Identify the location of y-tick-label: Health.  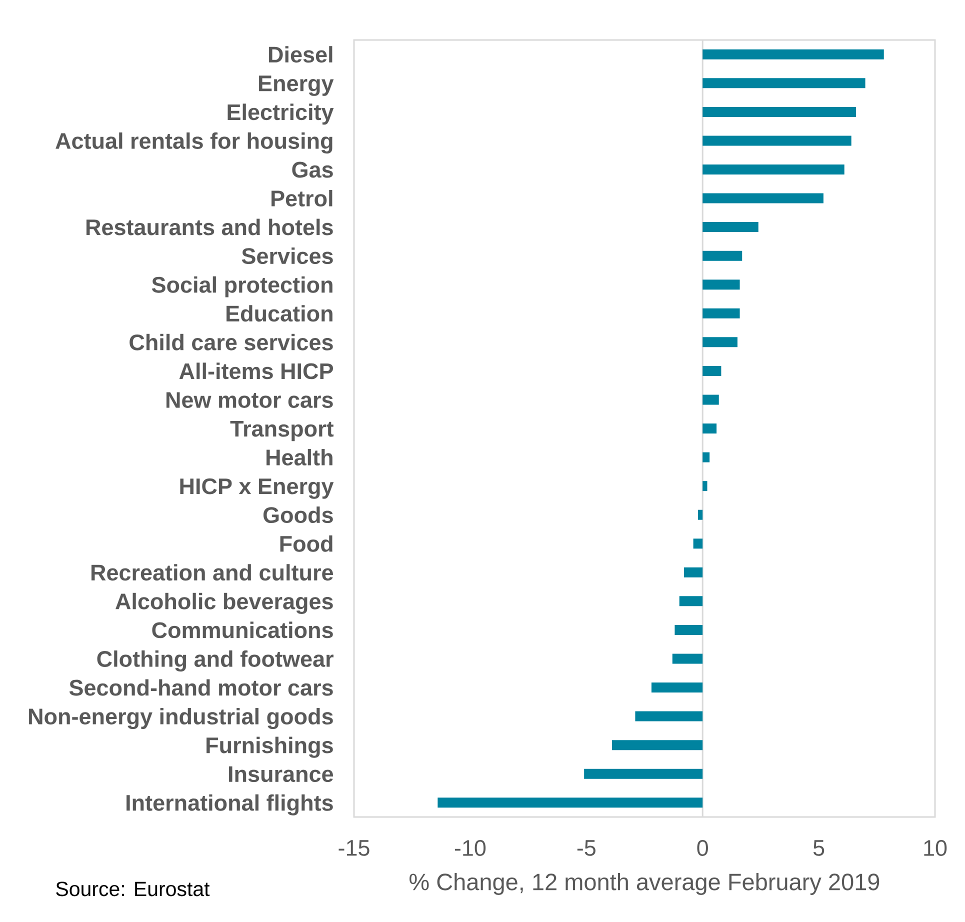
(299, 457).